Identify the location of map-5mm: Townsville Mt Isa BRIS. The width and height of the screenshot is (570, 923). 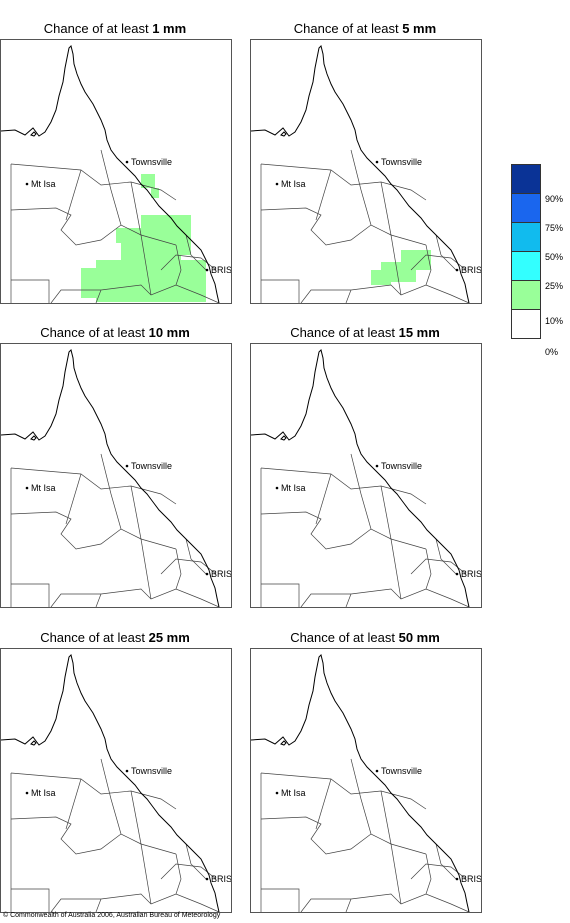
(366, 171).